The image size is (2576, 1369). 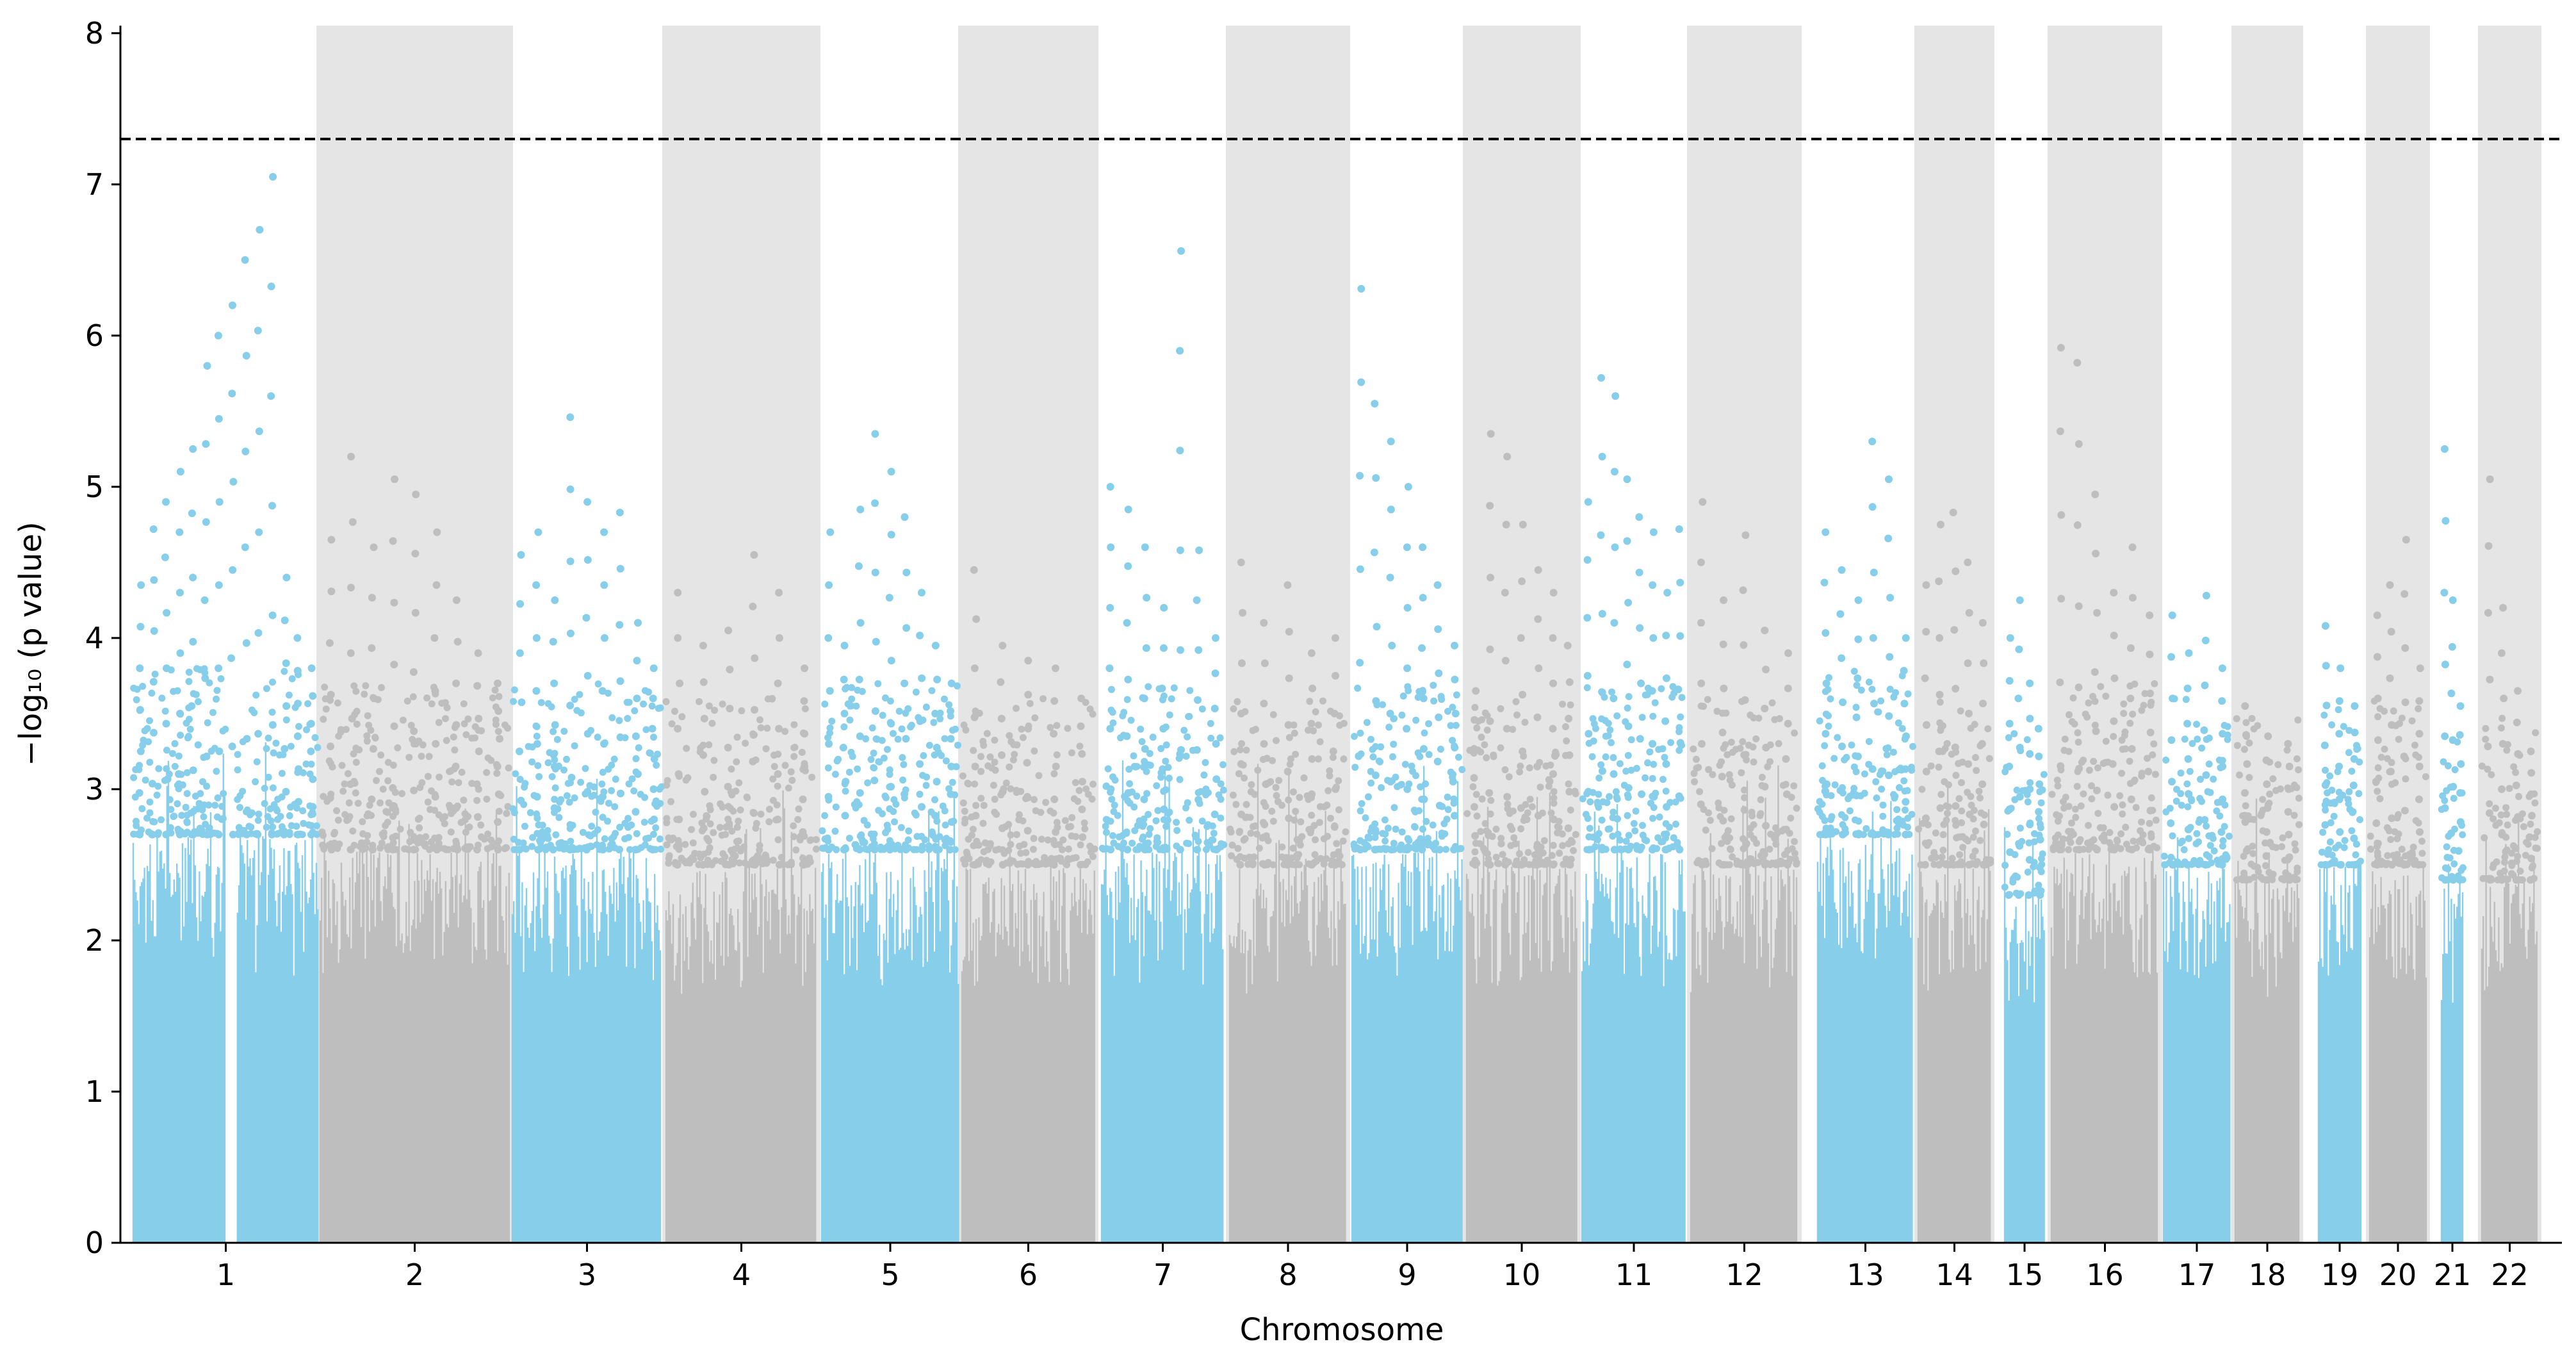 I want to click on y-axis-title: −log₁₀ (p value), so click(x=31, y=643).